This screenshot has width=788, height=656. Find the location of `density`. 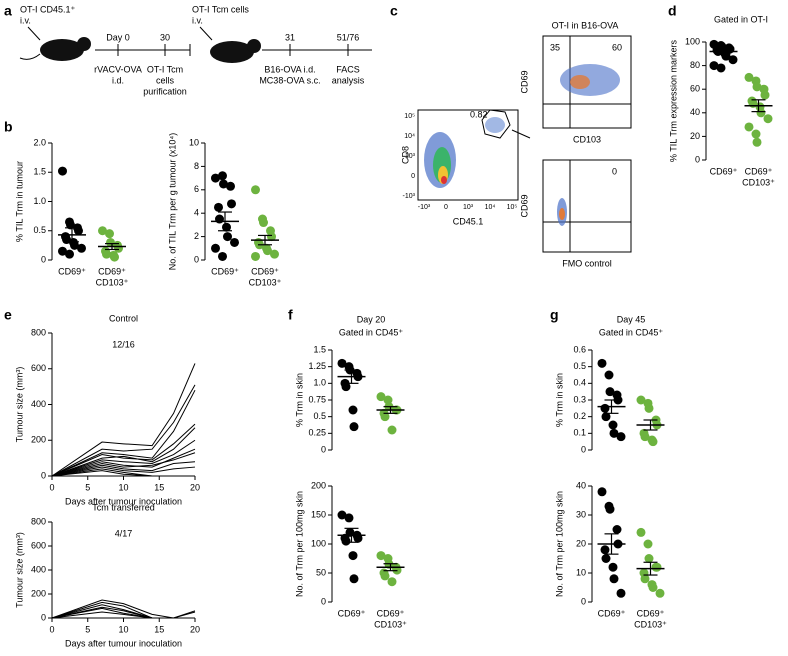

density is located at coordinates (590, 80).